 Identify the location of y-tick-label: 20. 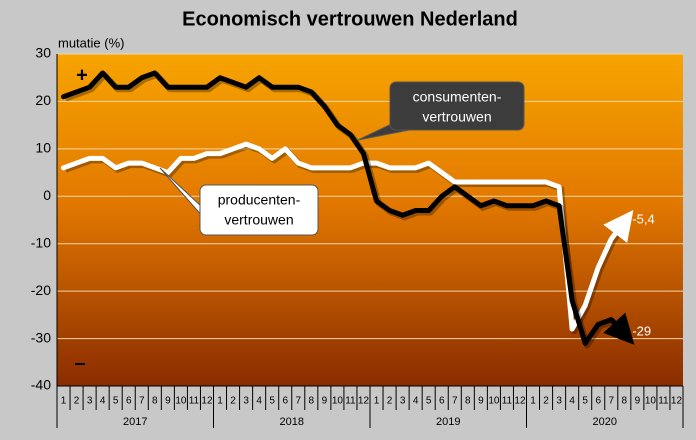
(43, 100).